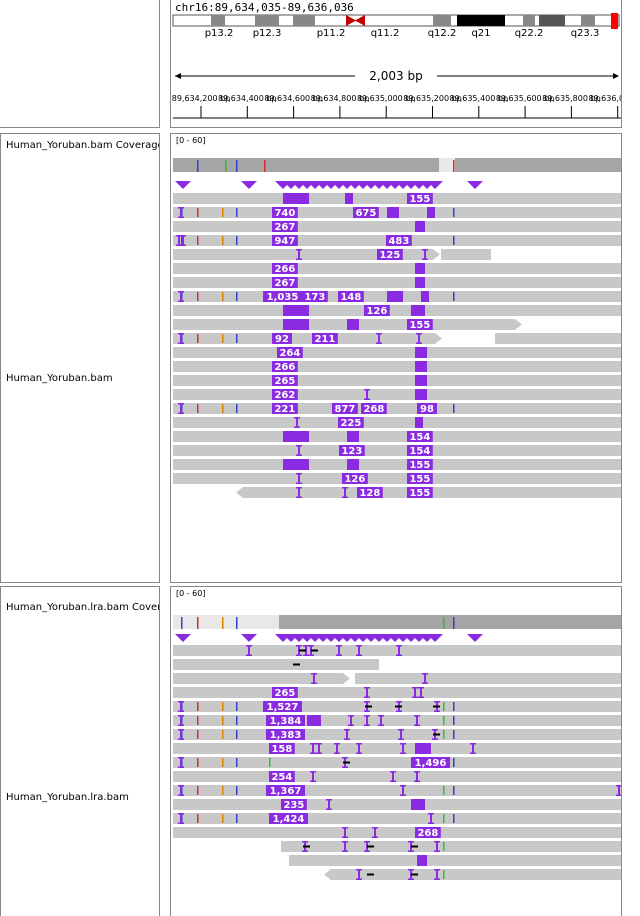  I want to click on locus-label: chr16:89,634,035-89,636,036, so click(264, 7).